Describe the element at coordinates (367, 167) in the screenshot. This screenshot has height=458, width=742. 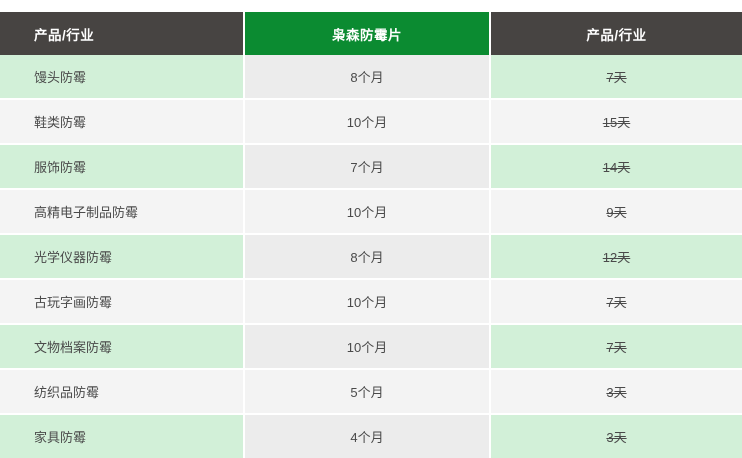
I see `cell-brand-duration: 7个月` at that location.